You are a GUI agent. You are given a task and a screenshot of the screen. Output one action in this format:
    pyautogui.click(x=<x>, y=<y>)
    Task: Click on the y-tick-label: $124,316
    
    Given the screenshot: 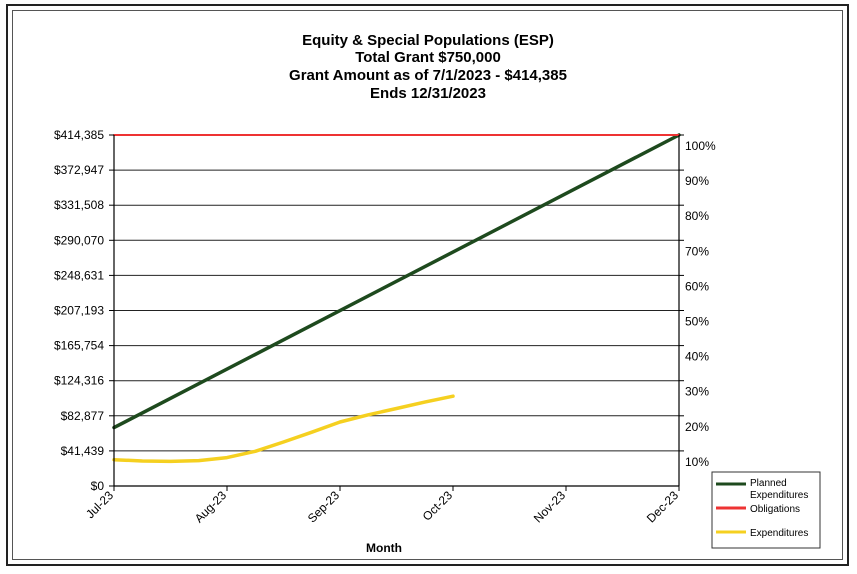 What is the action you would take?
    pyautogui.click(x=79, y=381)
    